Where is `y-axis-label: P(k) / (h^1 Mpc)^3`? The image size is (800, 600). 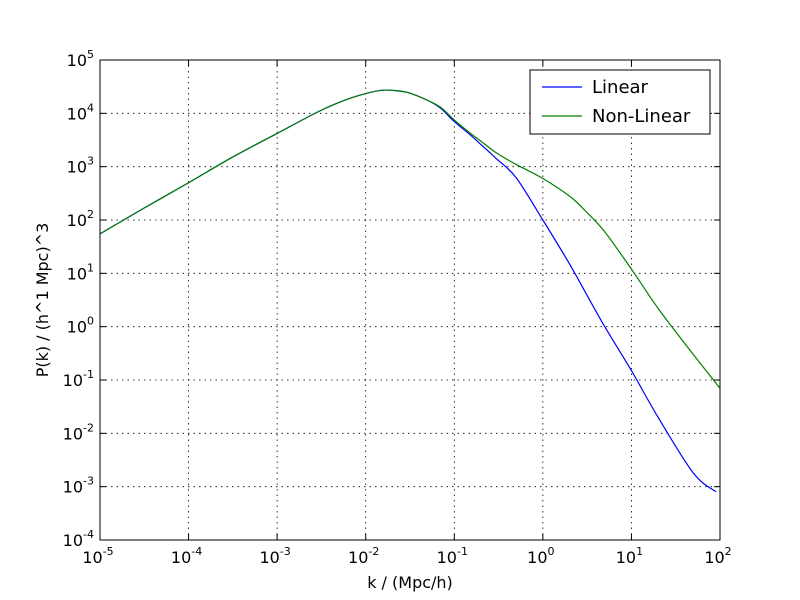
y-axis-label: P(k) / (h^1 Mpc)^3 is located at coordinates (42, 300).